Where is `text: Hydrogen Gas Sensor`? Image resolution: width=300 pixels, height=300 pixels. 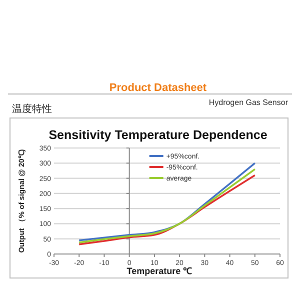
text: Hydrogen Gas Sensor is located at coordinates (248, 102).